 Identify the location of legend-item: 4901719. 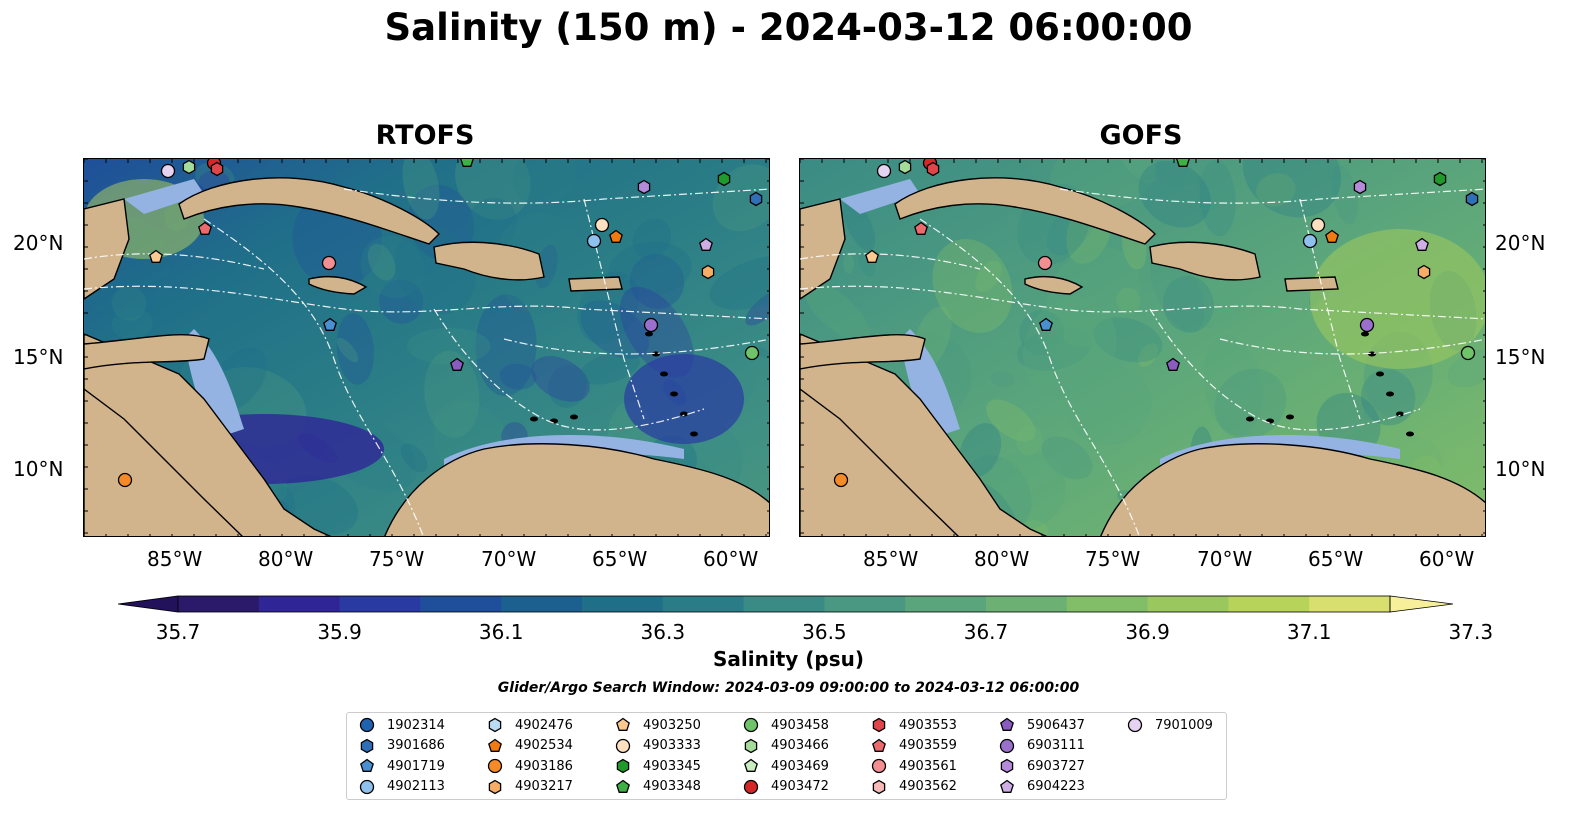
(402, 766).